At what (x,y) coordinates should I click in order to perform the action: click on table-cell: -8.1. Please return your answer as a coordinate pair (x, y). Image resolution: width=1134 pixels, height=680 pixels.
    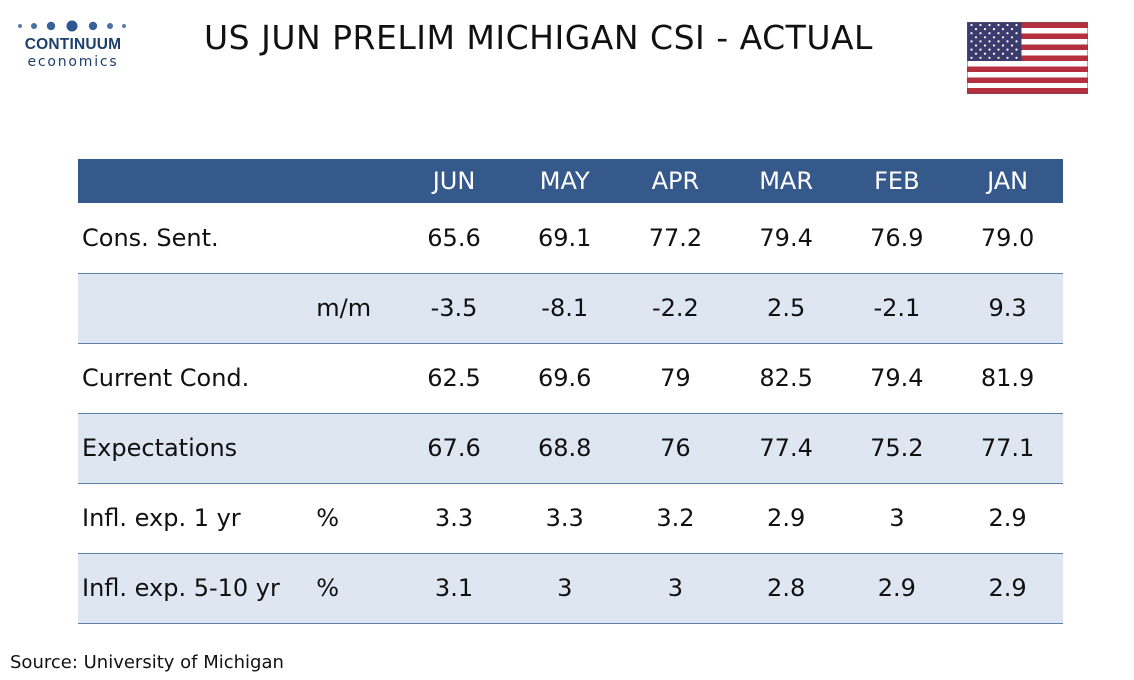
    Looking at the image, I should click on (565, 308).